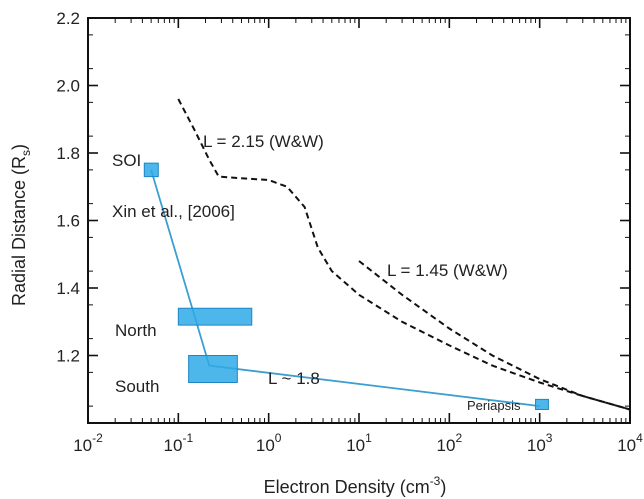 The image size is (644, 499). Describe the element at coordinates (540, 443) in the screenshot. I see `x-tick-label: 10³` at that location.